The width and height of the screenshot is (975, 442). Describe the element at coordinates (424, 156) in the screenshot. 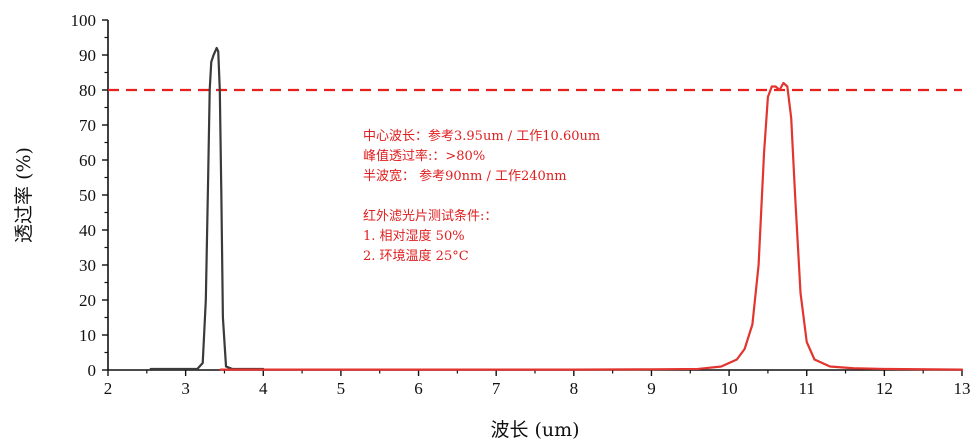

I see `annotation-line: 峰值透过率:：>80%` at that location.